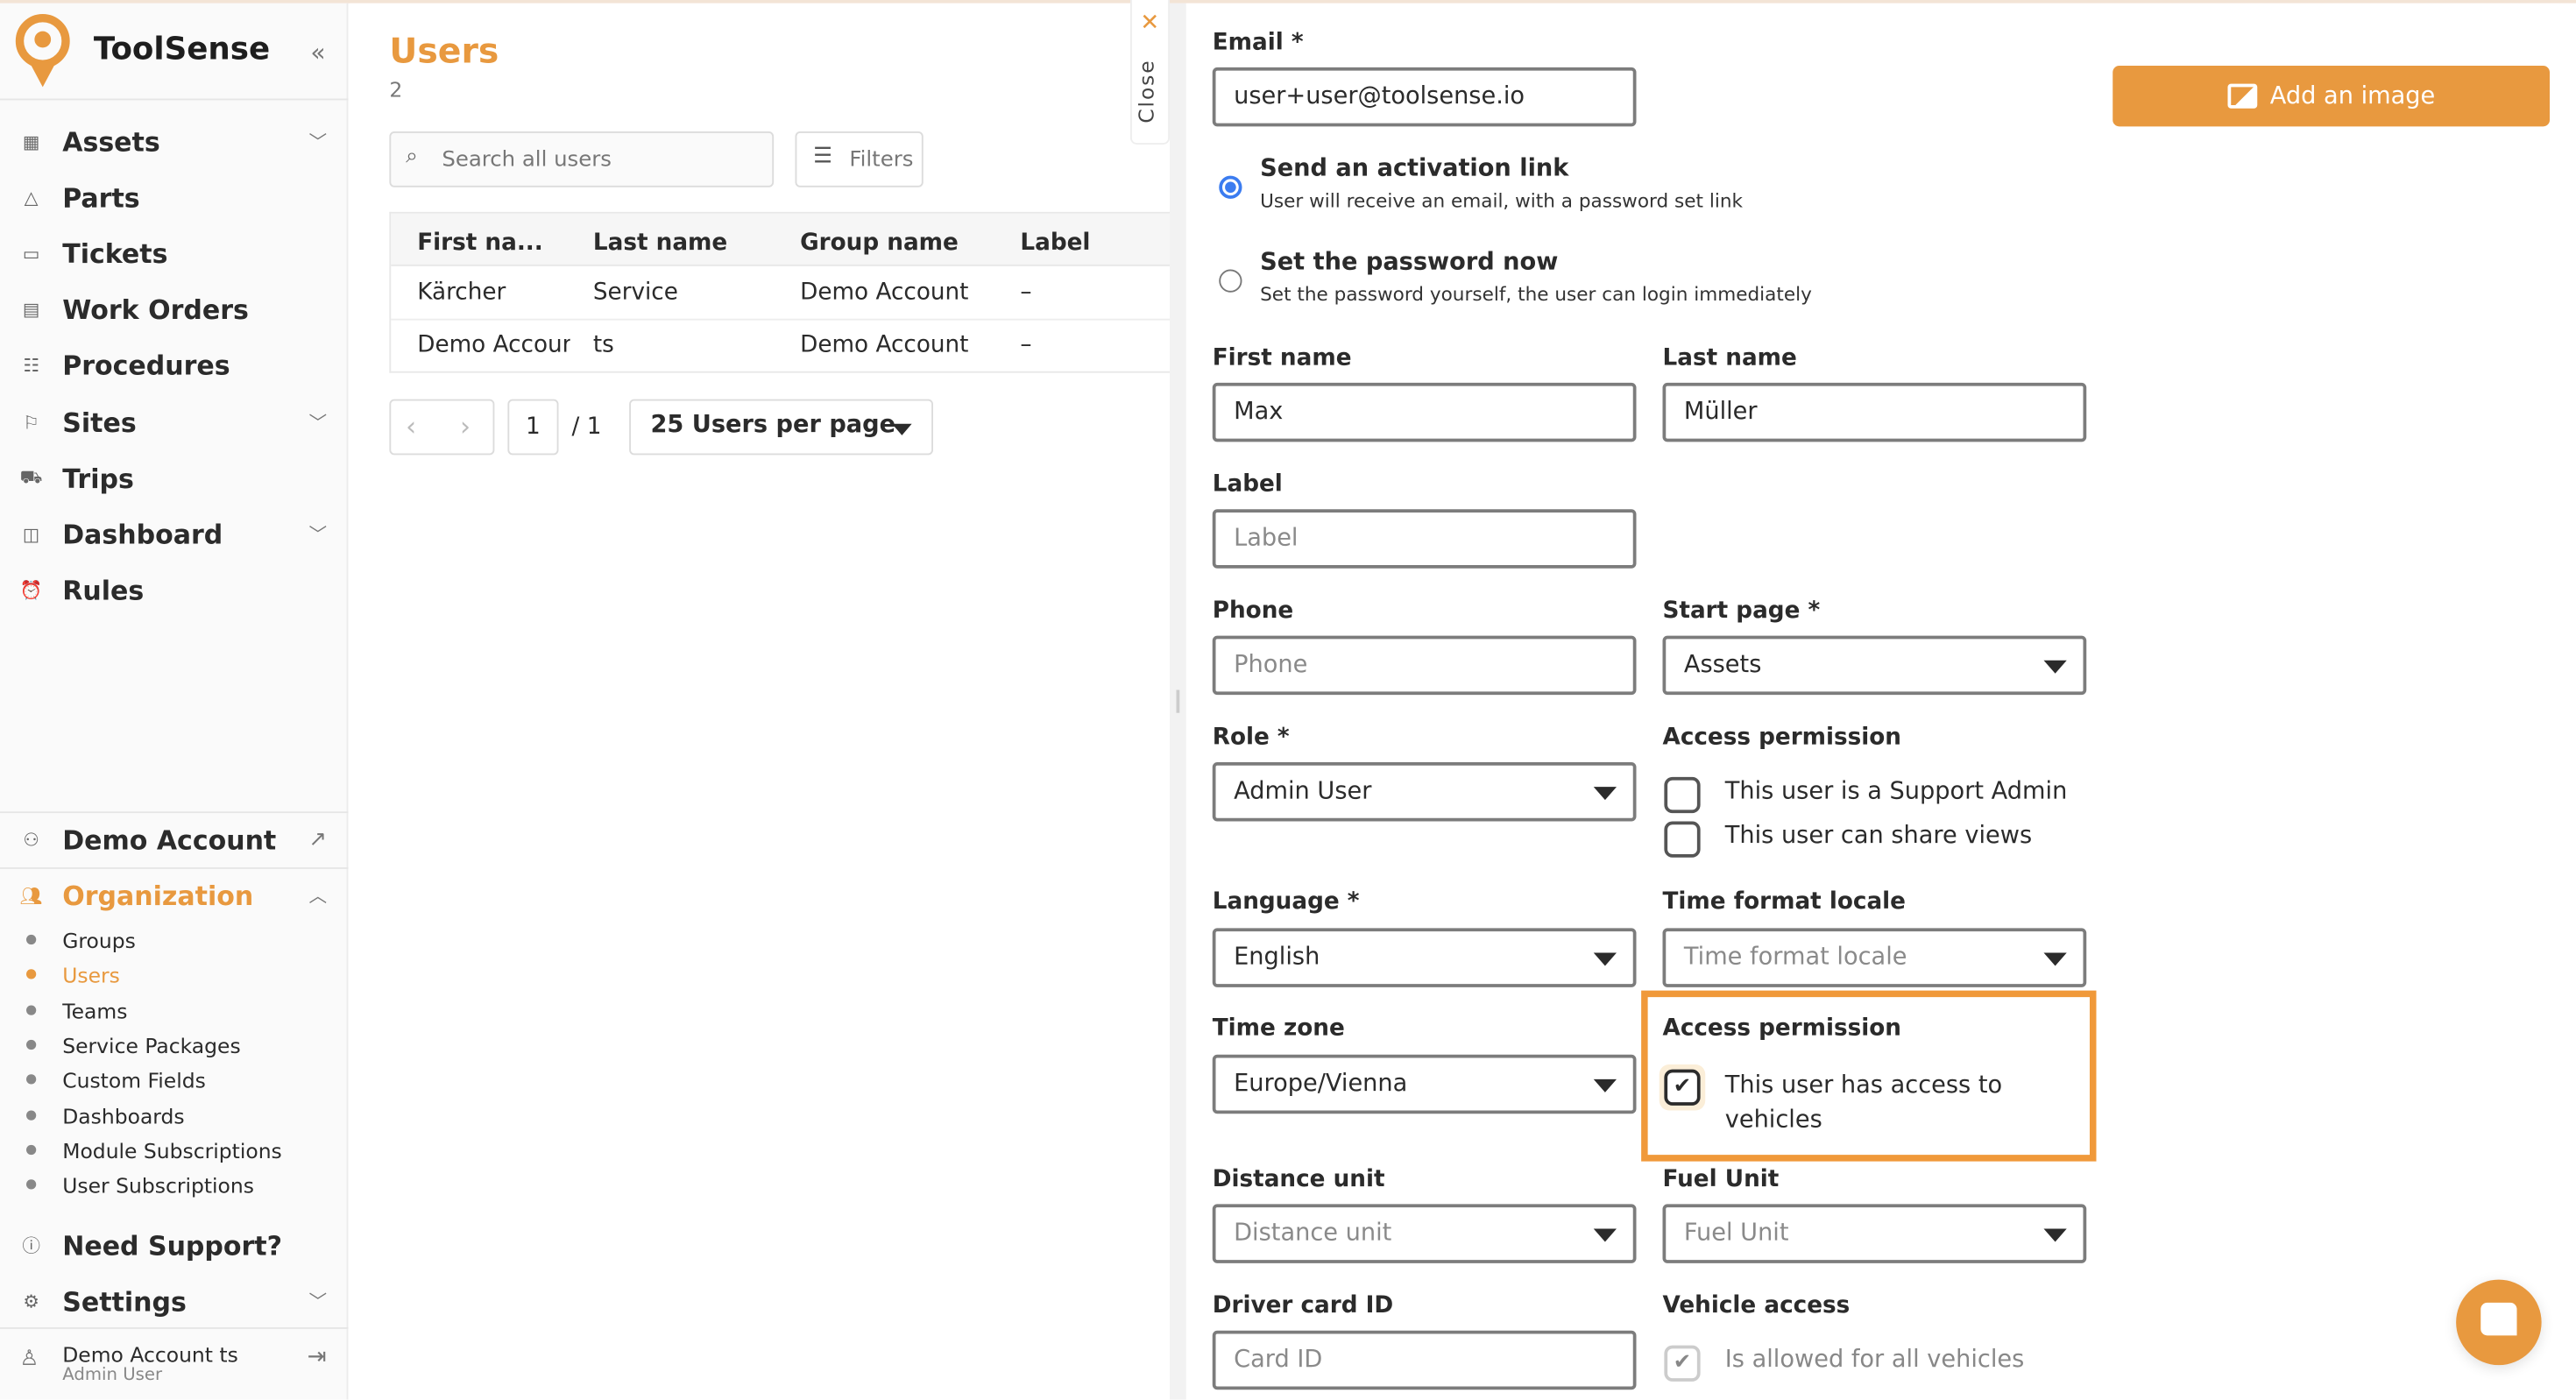 Image resolution: width=2576 pixels, height=1400 pixels. What do you see at coordinates (317, 839) in the screenshot?
I see `arrow-up-right-icon: ↗` at bounding box center [317, 839].